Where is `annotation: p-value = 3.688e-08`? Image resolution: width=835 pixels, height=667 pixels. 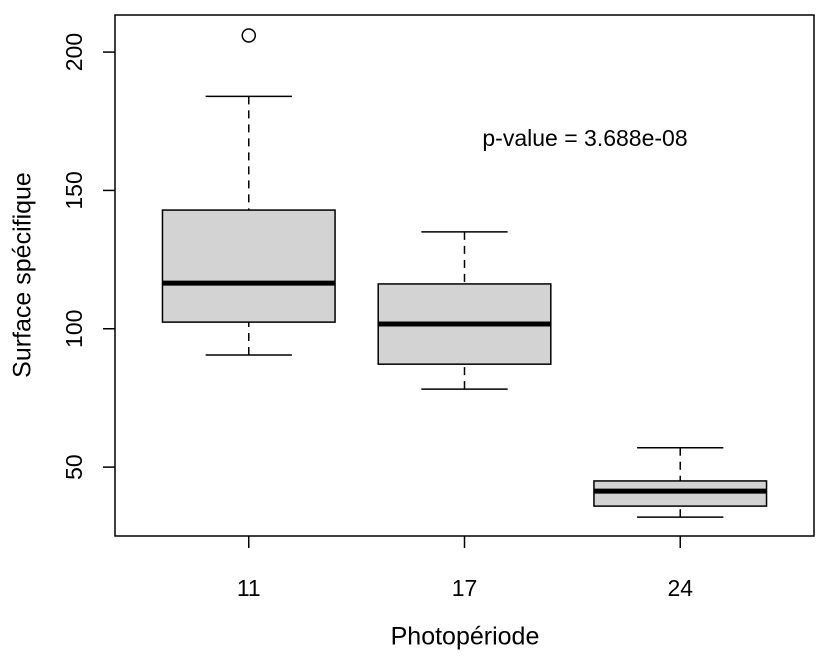 annotation: p-value = 3.688e-08 is located at coordinates (584, 138).